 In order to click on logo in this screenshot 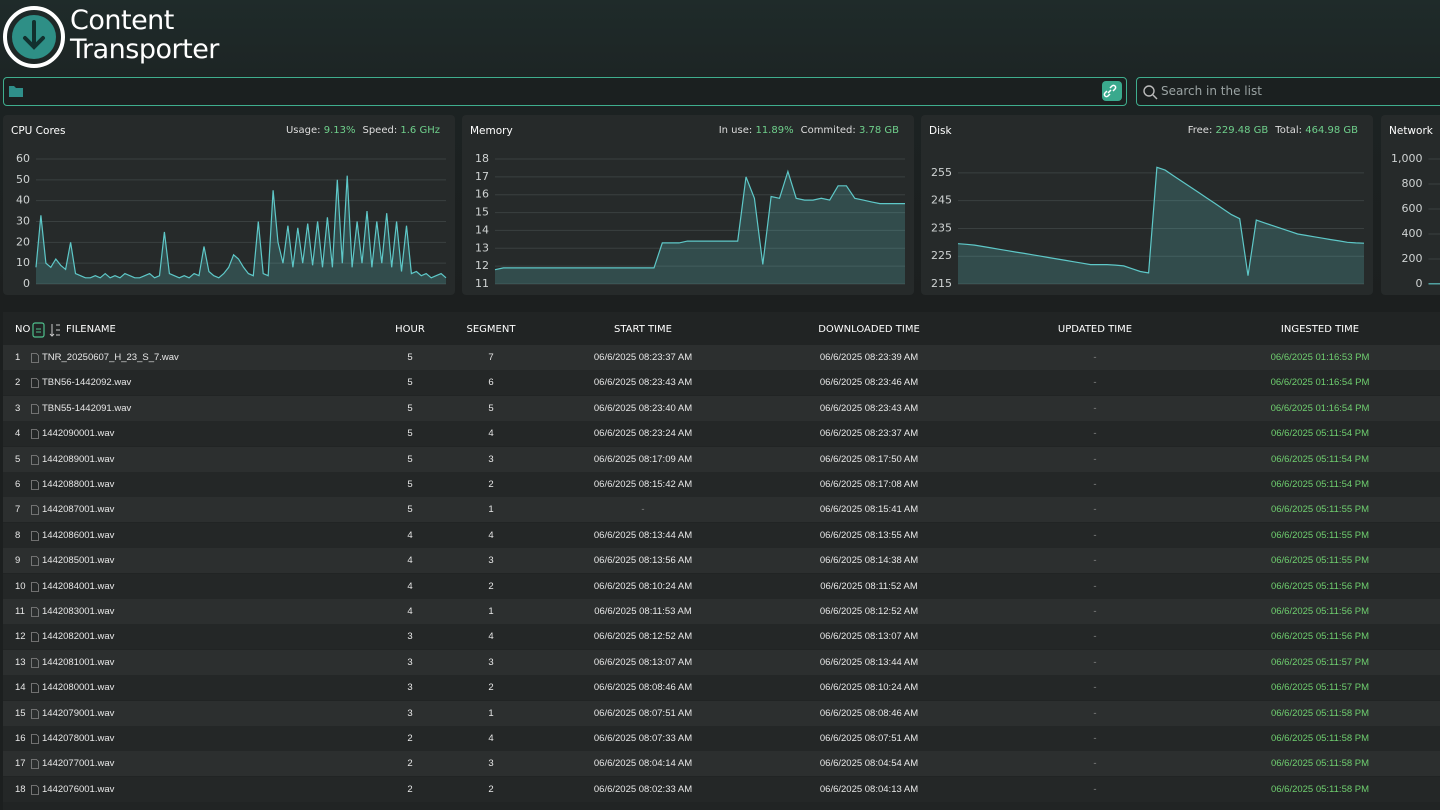, I will do `click(34, 37)`.